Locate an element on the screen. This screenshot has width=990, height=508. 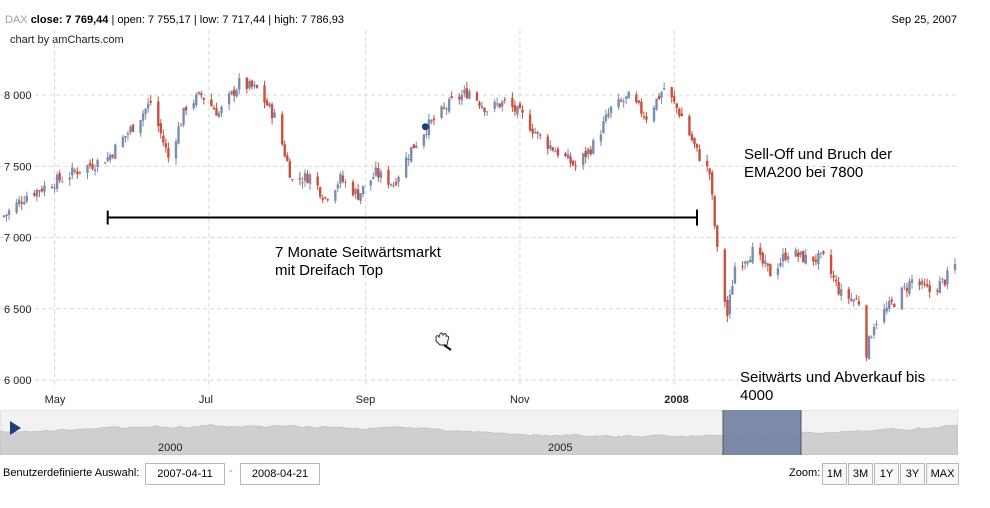
zoom-max-button: MAX is located at coordinates (942, 474).